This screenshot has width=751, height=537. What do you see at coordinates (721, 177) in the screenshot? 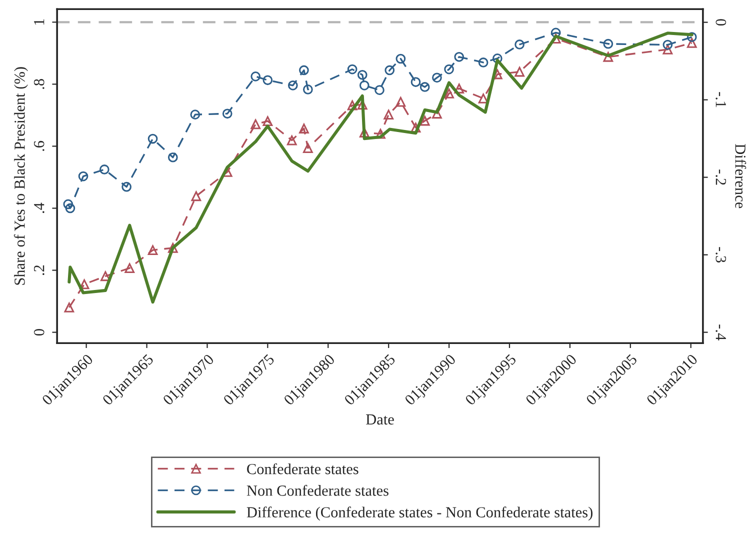
I see `y2-tick-label: -.2` at bounding box center [721, 177].